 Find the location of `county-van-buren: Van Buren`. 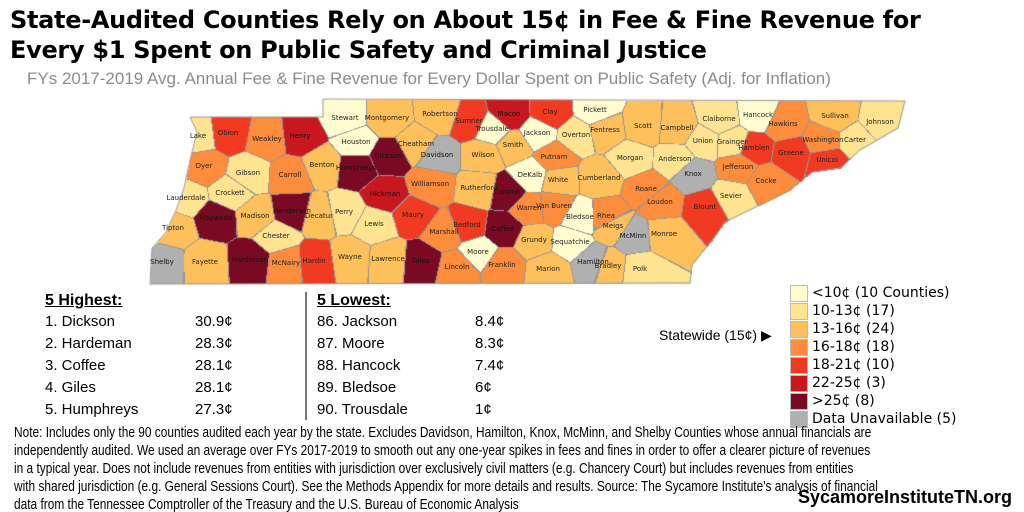

county-van-buren: Van Buren is located at coordinates (554, 206).